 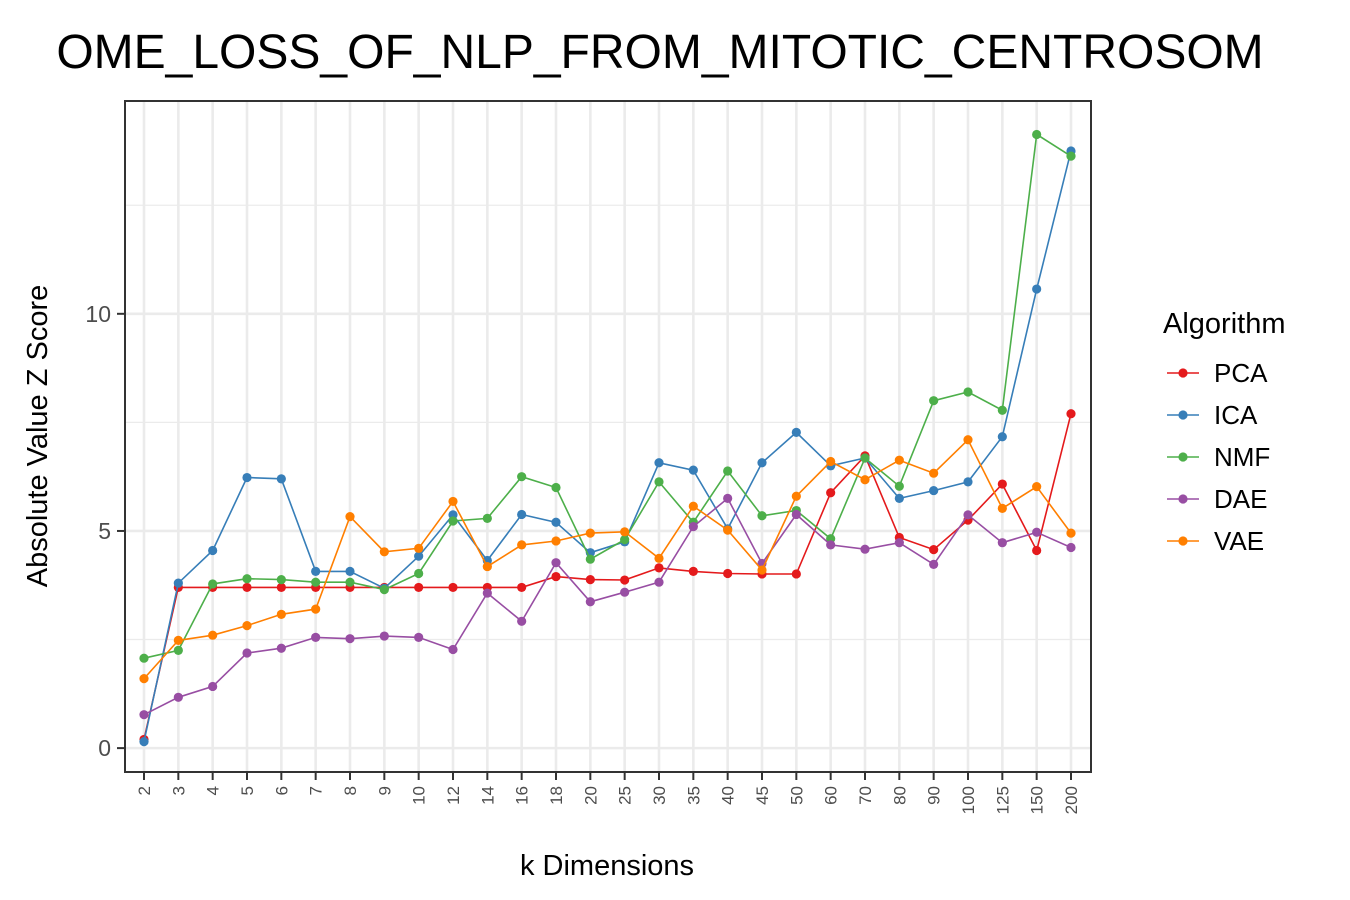 I want to click on x-tick-label: 5, so click(x=247, y=790).